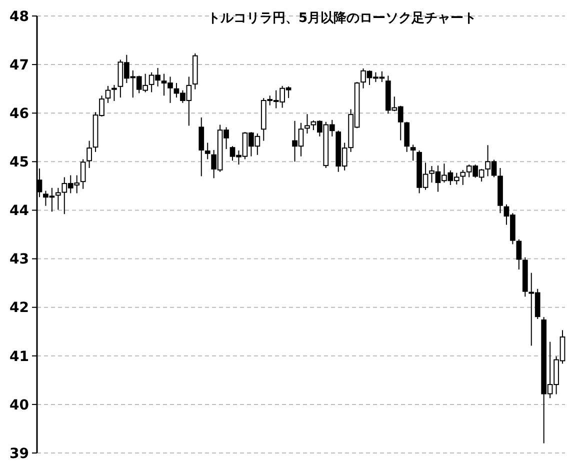 The image size is (567, 470). I want to click on y-tick-label: 42, so click(19, 308).